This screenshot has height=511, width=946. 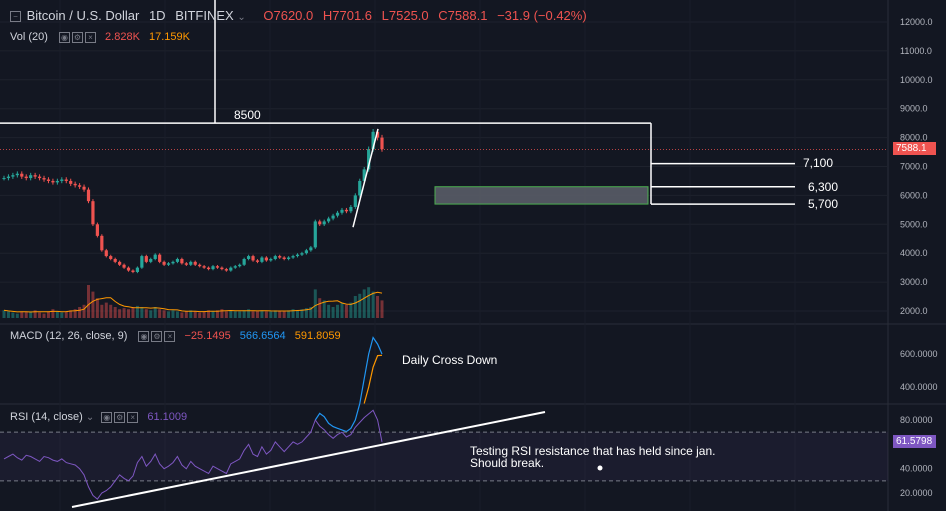 What do you see at coordinates (916, 22) in the screenshot?
I see `price-tick-label: 12000.0` at bounding box center [916, 22].